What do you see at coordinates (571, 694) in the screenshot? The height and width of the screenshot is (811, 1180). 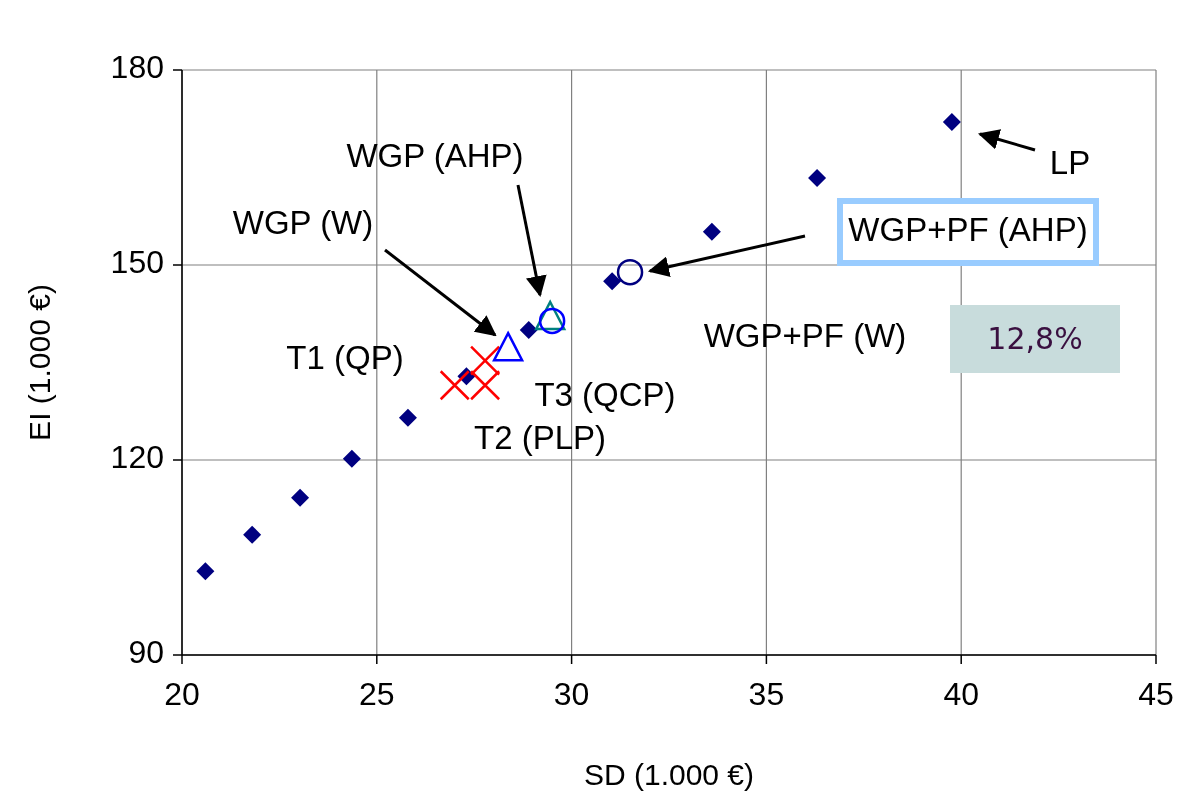 I see `x-tick-label: 30` at bounding box center [571, 694].